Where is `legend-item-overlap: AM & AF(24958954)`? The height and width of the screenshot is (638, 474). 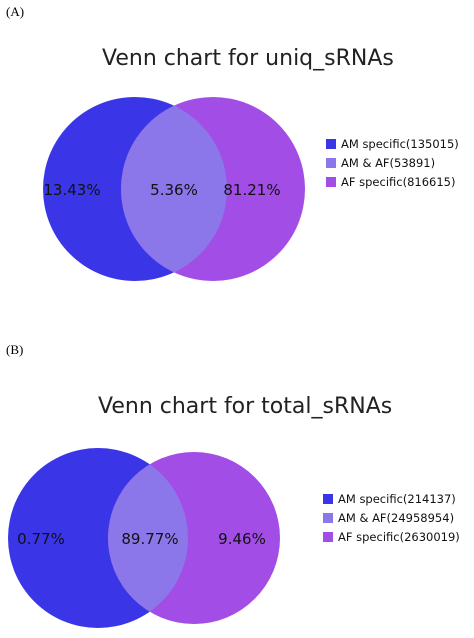 legend-item-overlap: AM & AF(24958954) is located at coordinates (391, 517).